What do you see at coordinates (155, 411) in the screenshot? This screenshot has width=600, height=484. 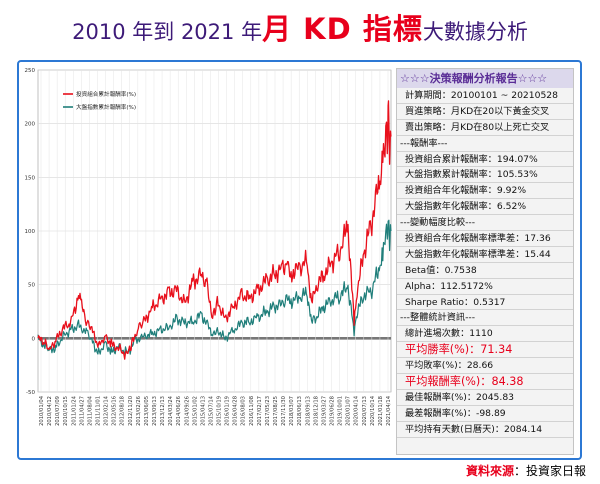 I see `x-tick-label: 2013/09/13` at bounding box center [155, 411].